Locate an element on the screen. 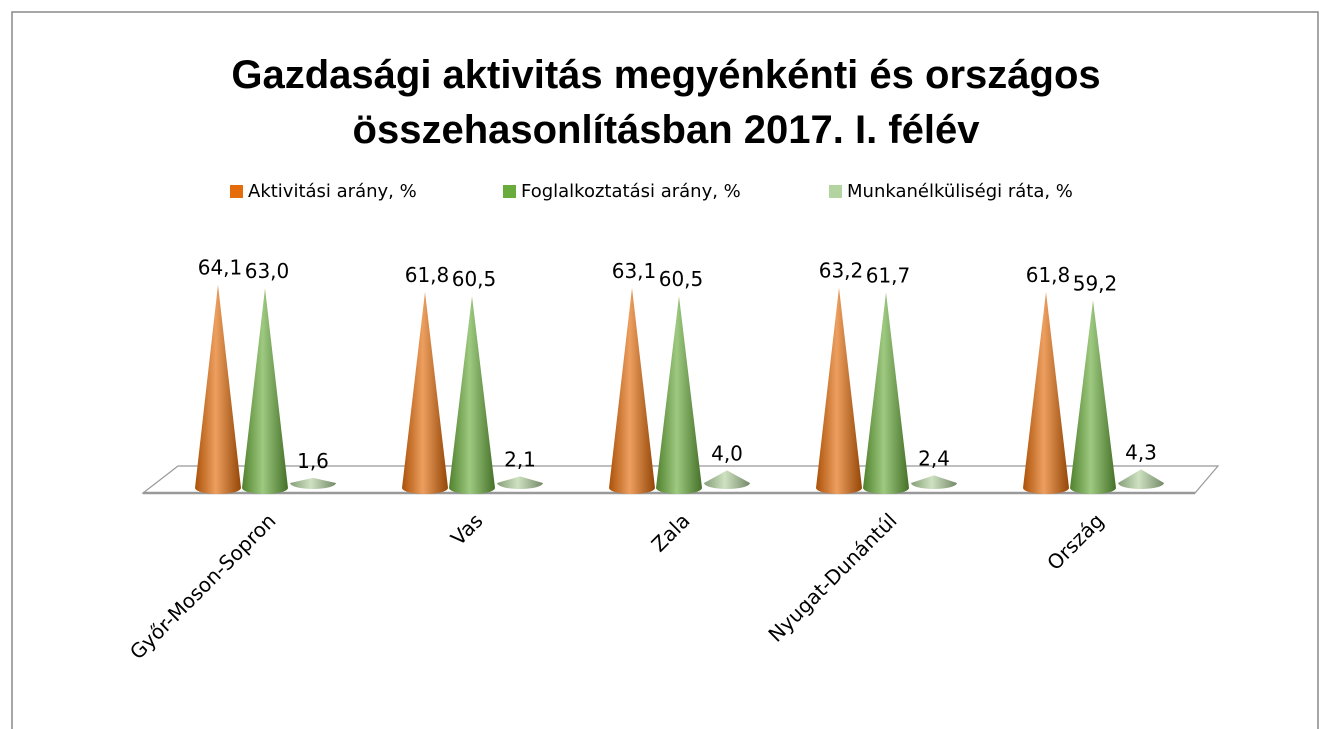  legend-label: Munkanélküliségi ráta, % is located at coordinates (960, 191).